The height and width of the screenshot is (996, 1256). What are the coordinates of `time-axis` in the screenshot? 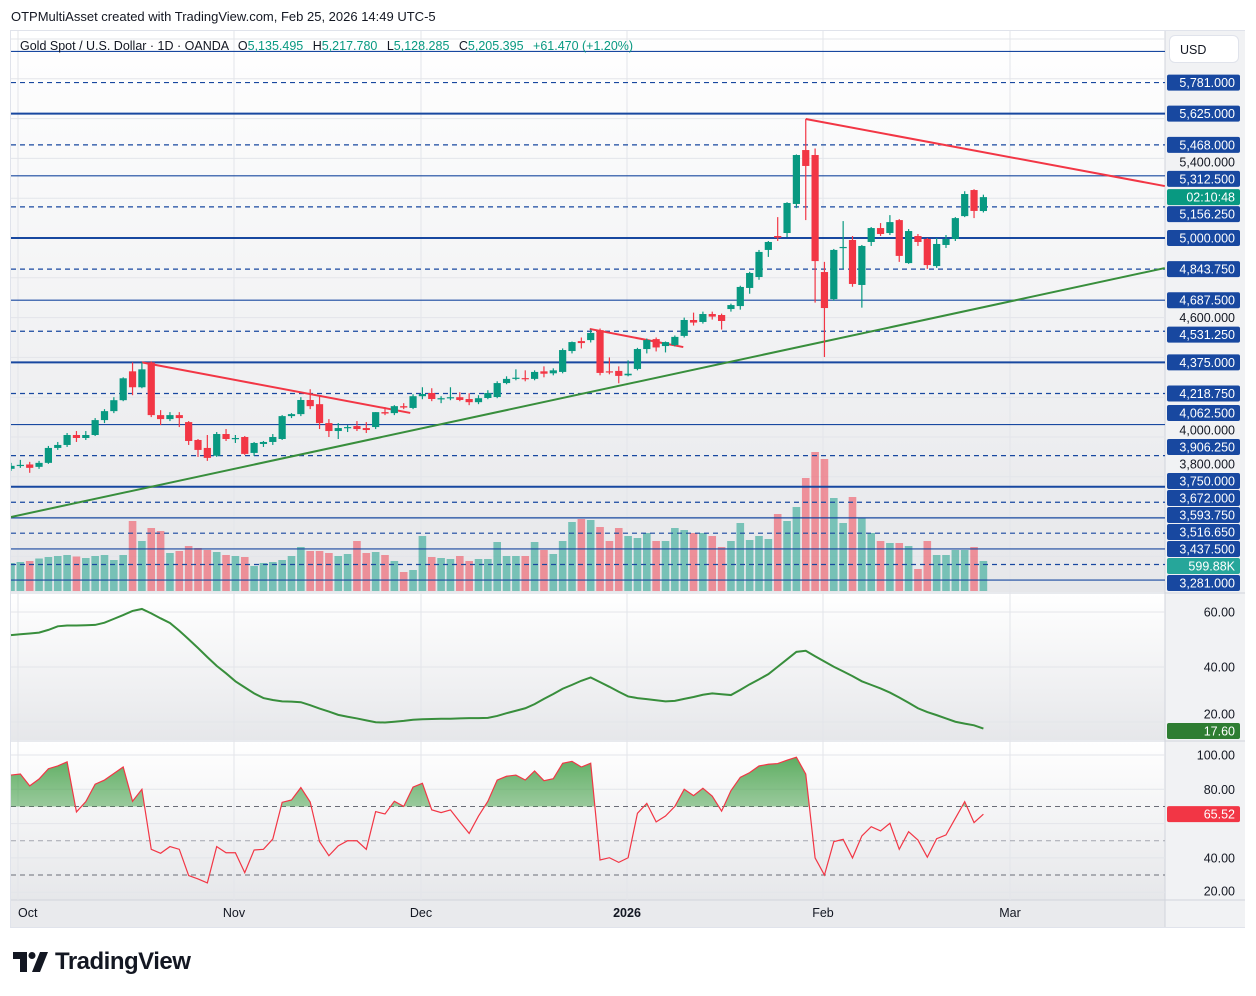 It's located at (588, 913).